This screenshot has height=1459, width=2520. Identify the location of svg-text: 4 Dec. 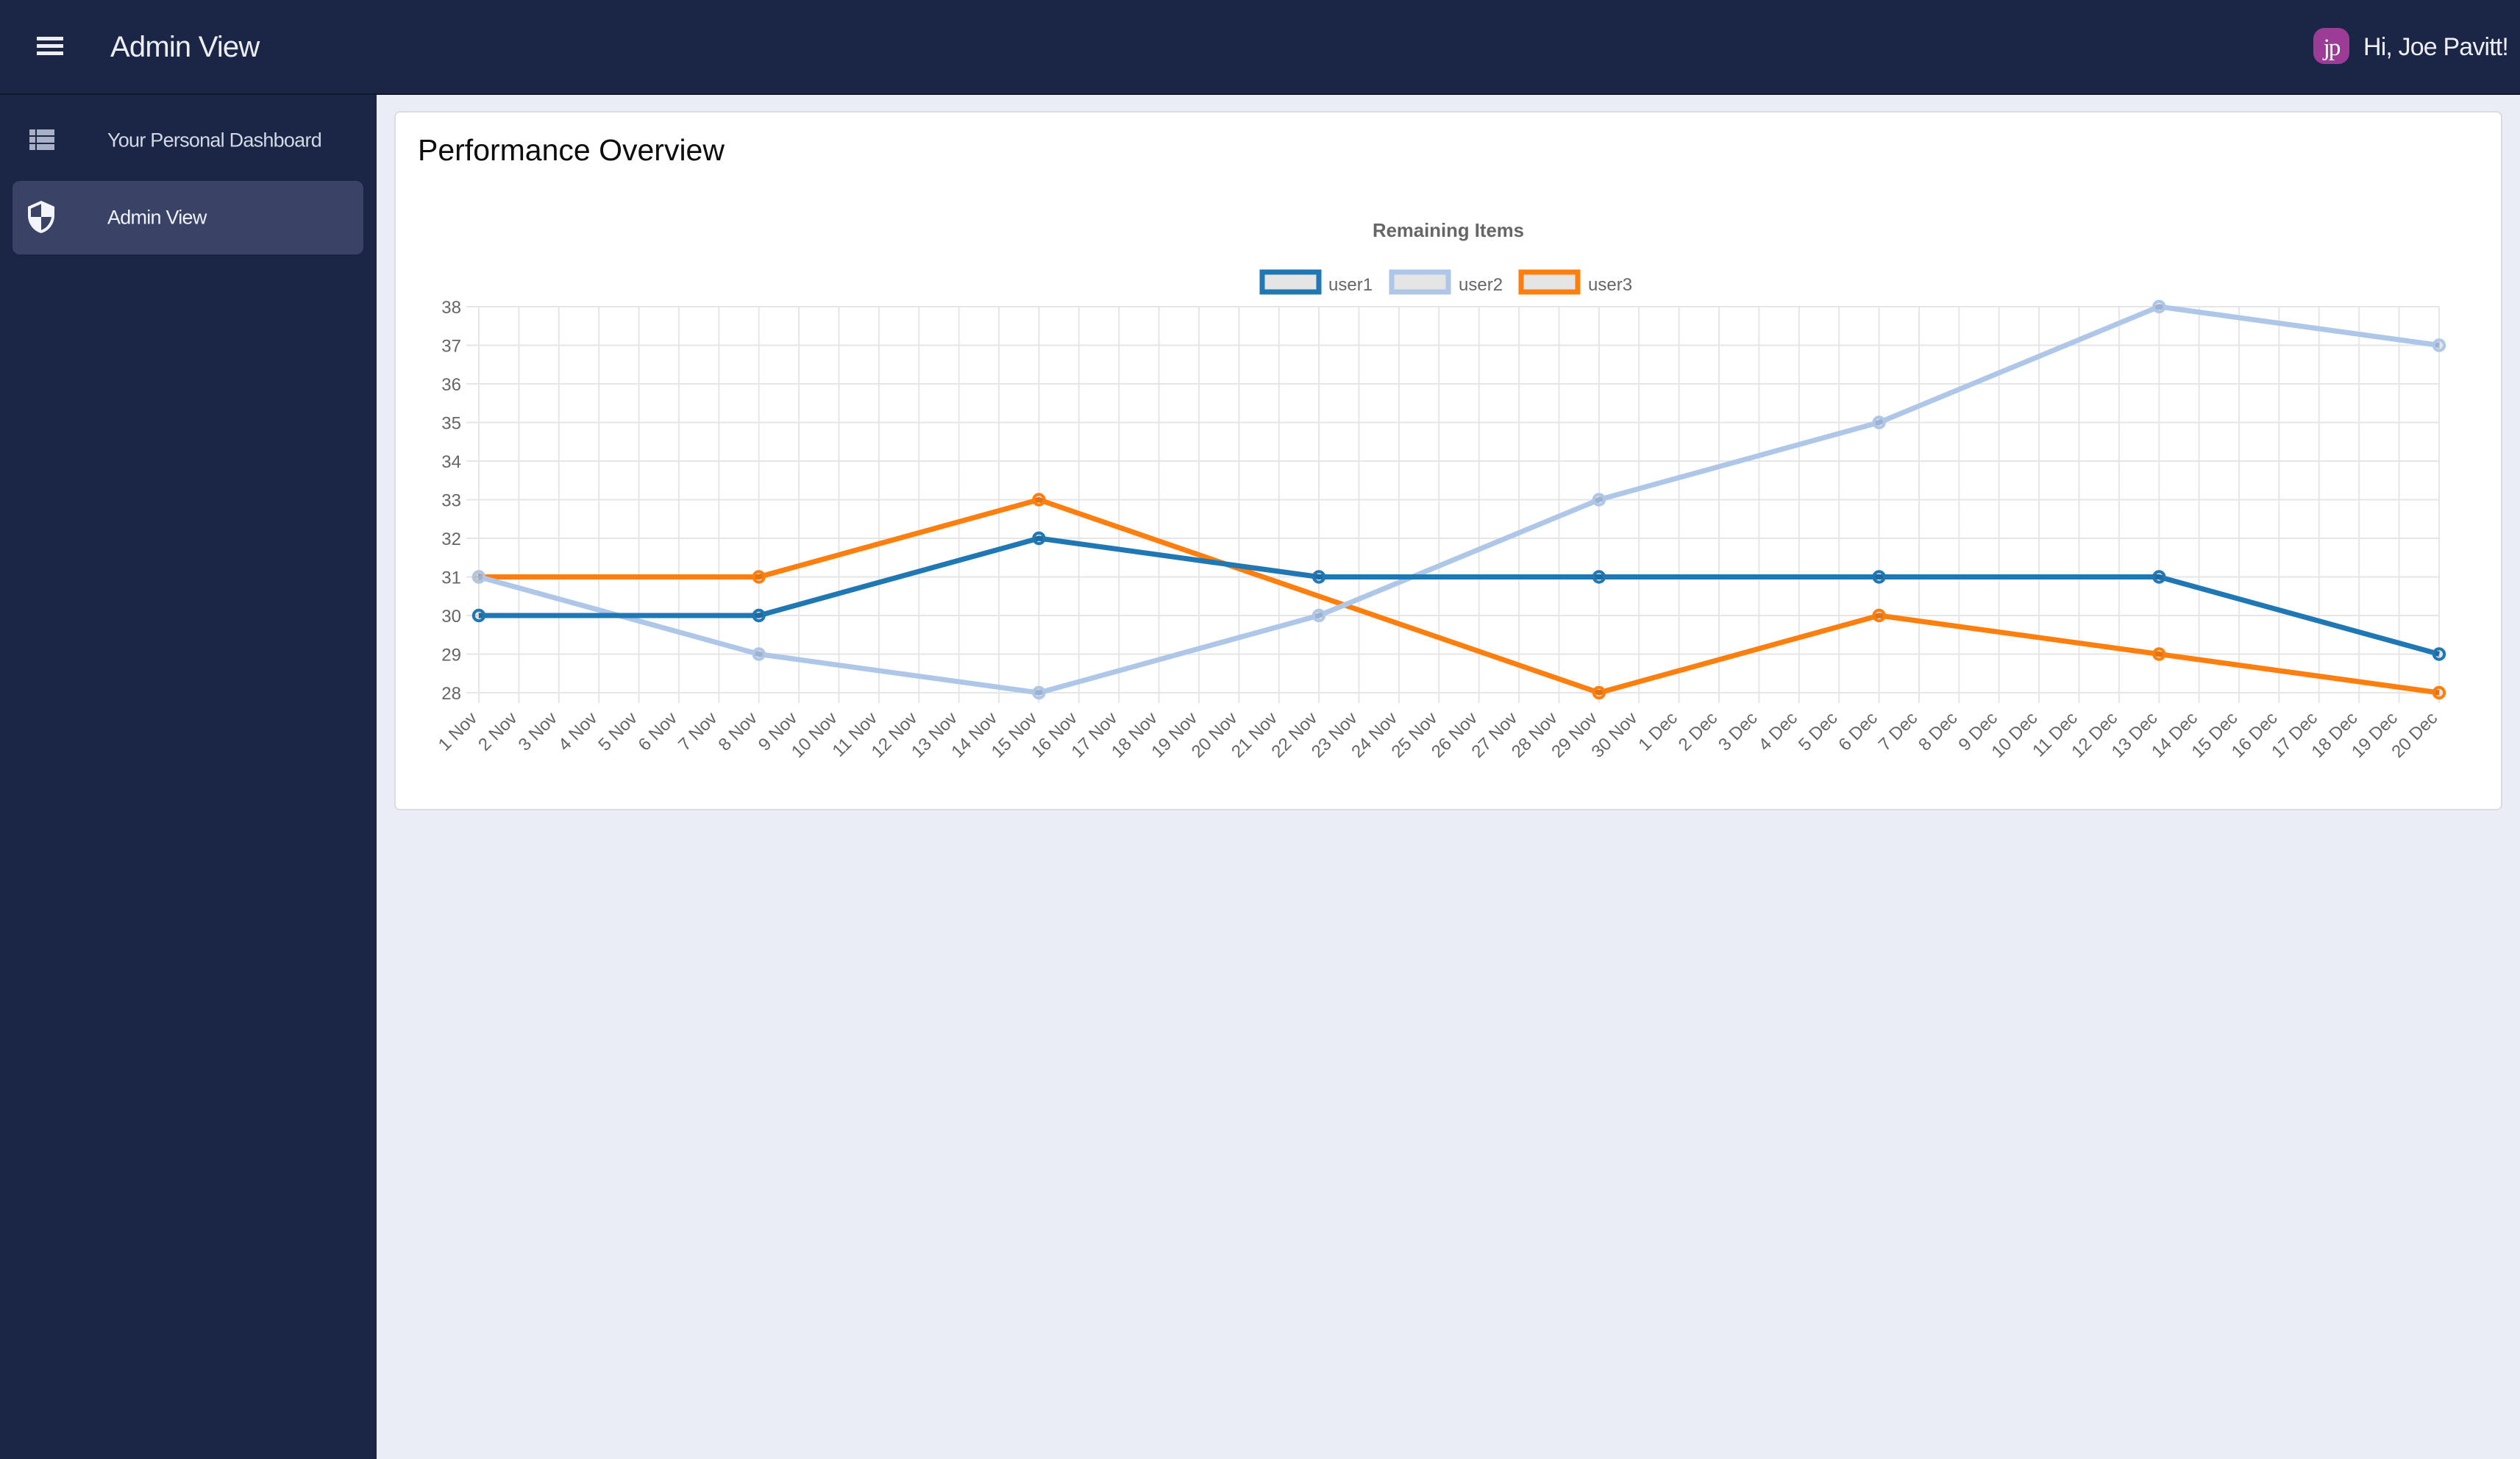
(1778, 731).